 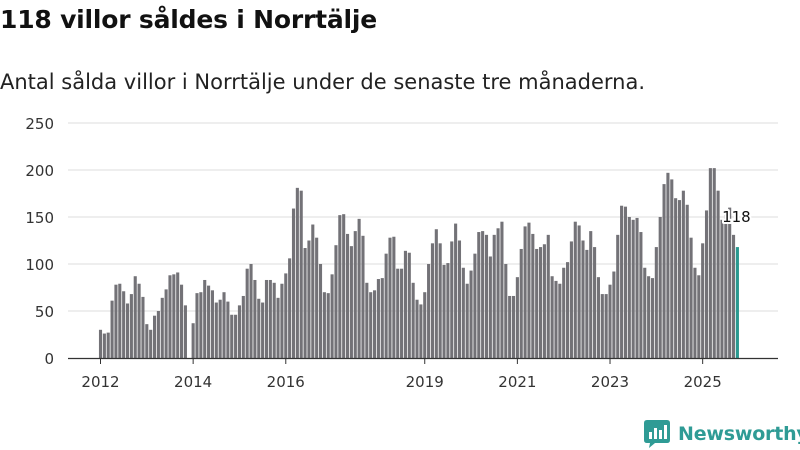 I want to click on newsworthy-brand: Newsworthy, so click(x=722, y=434).